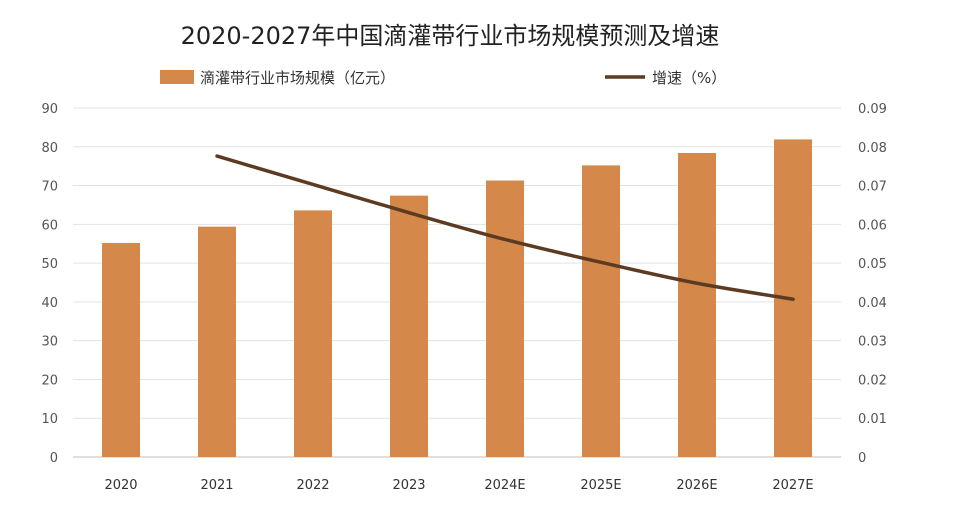  I want to click on y-left-tick-label: 60, so click(49, 225).